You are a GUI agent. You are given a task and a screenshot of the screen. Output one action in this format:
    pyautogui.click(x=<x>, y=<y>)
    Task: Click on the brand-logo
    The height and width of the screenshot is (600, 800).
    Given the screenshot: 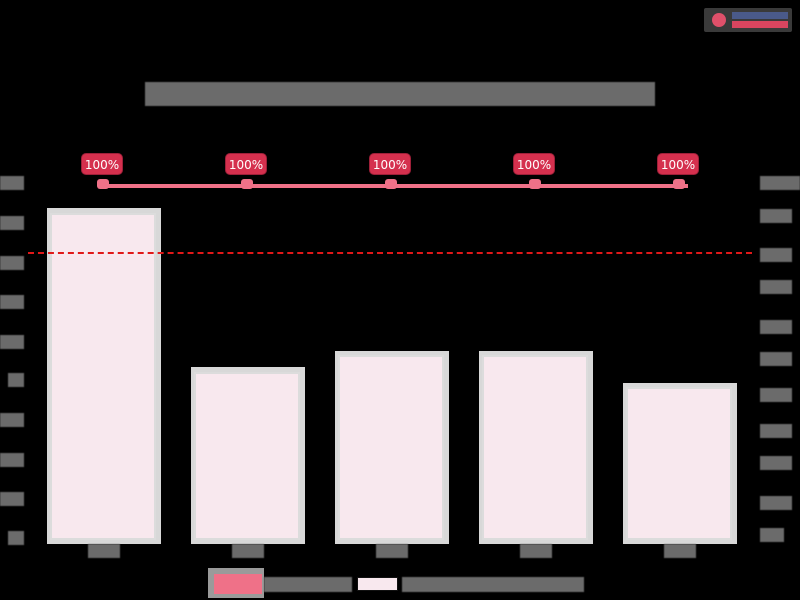 What is the action you would take?
    pyautogui.click(x=748, y=20)
    